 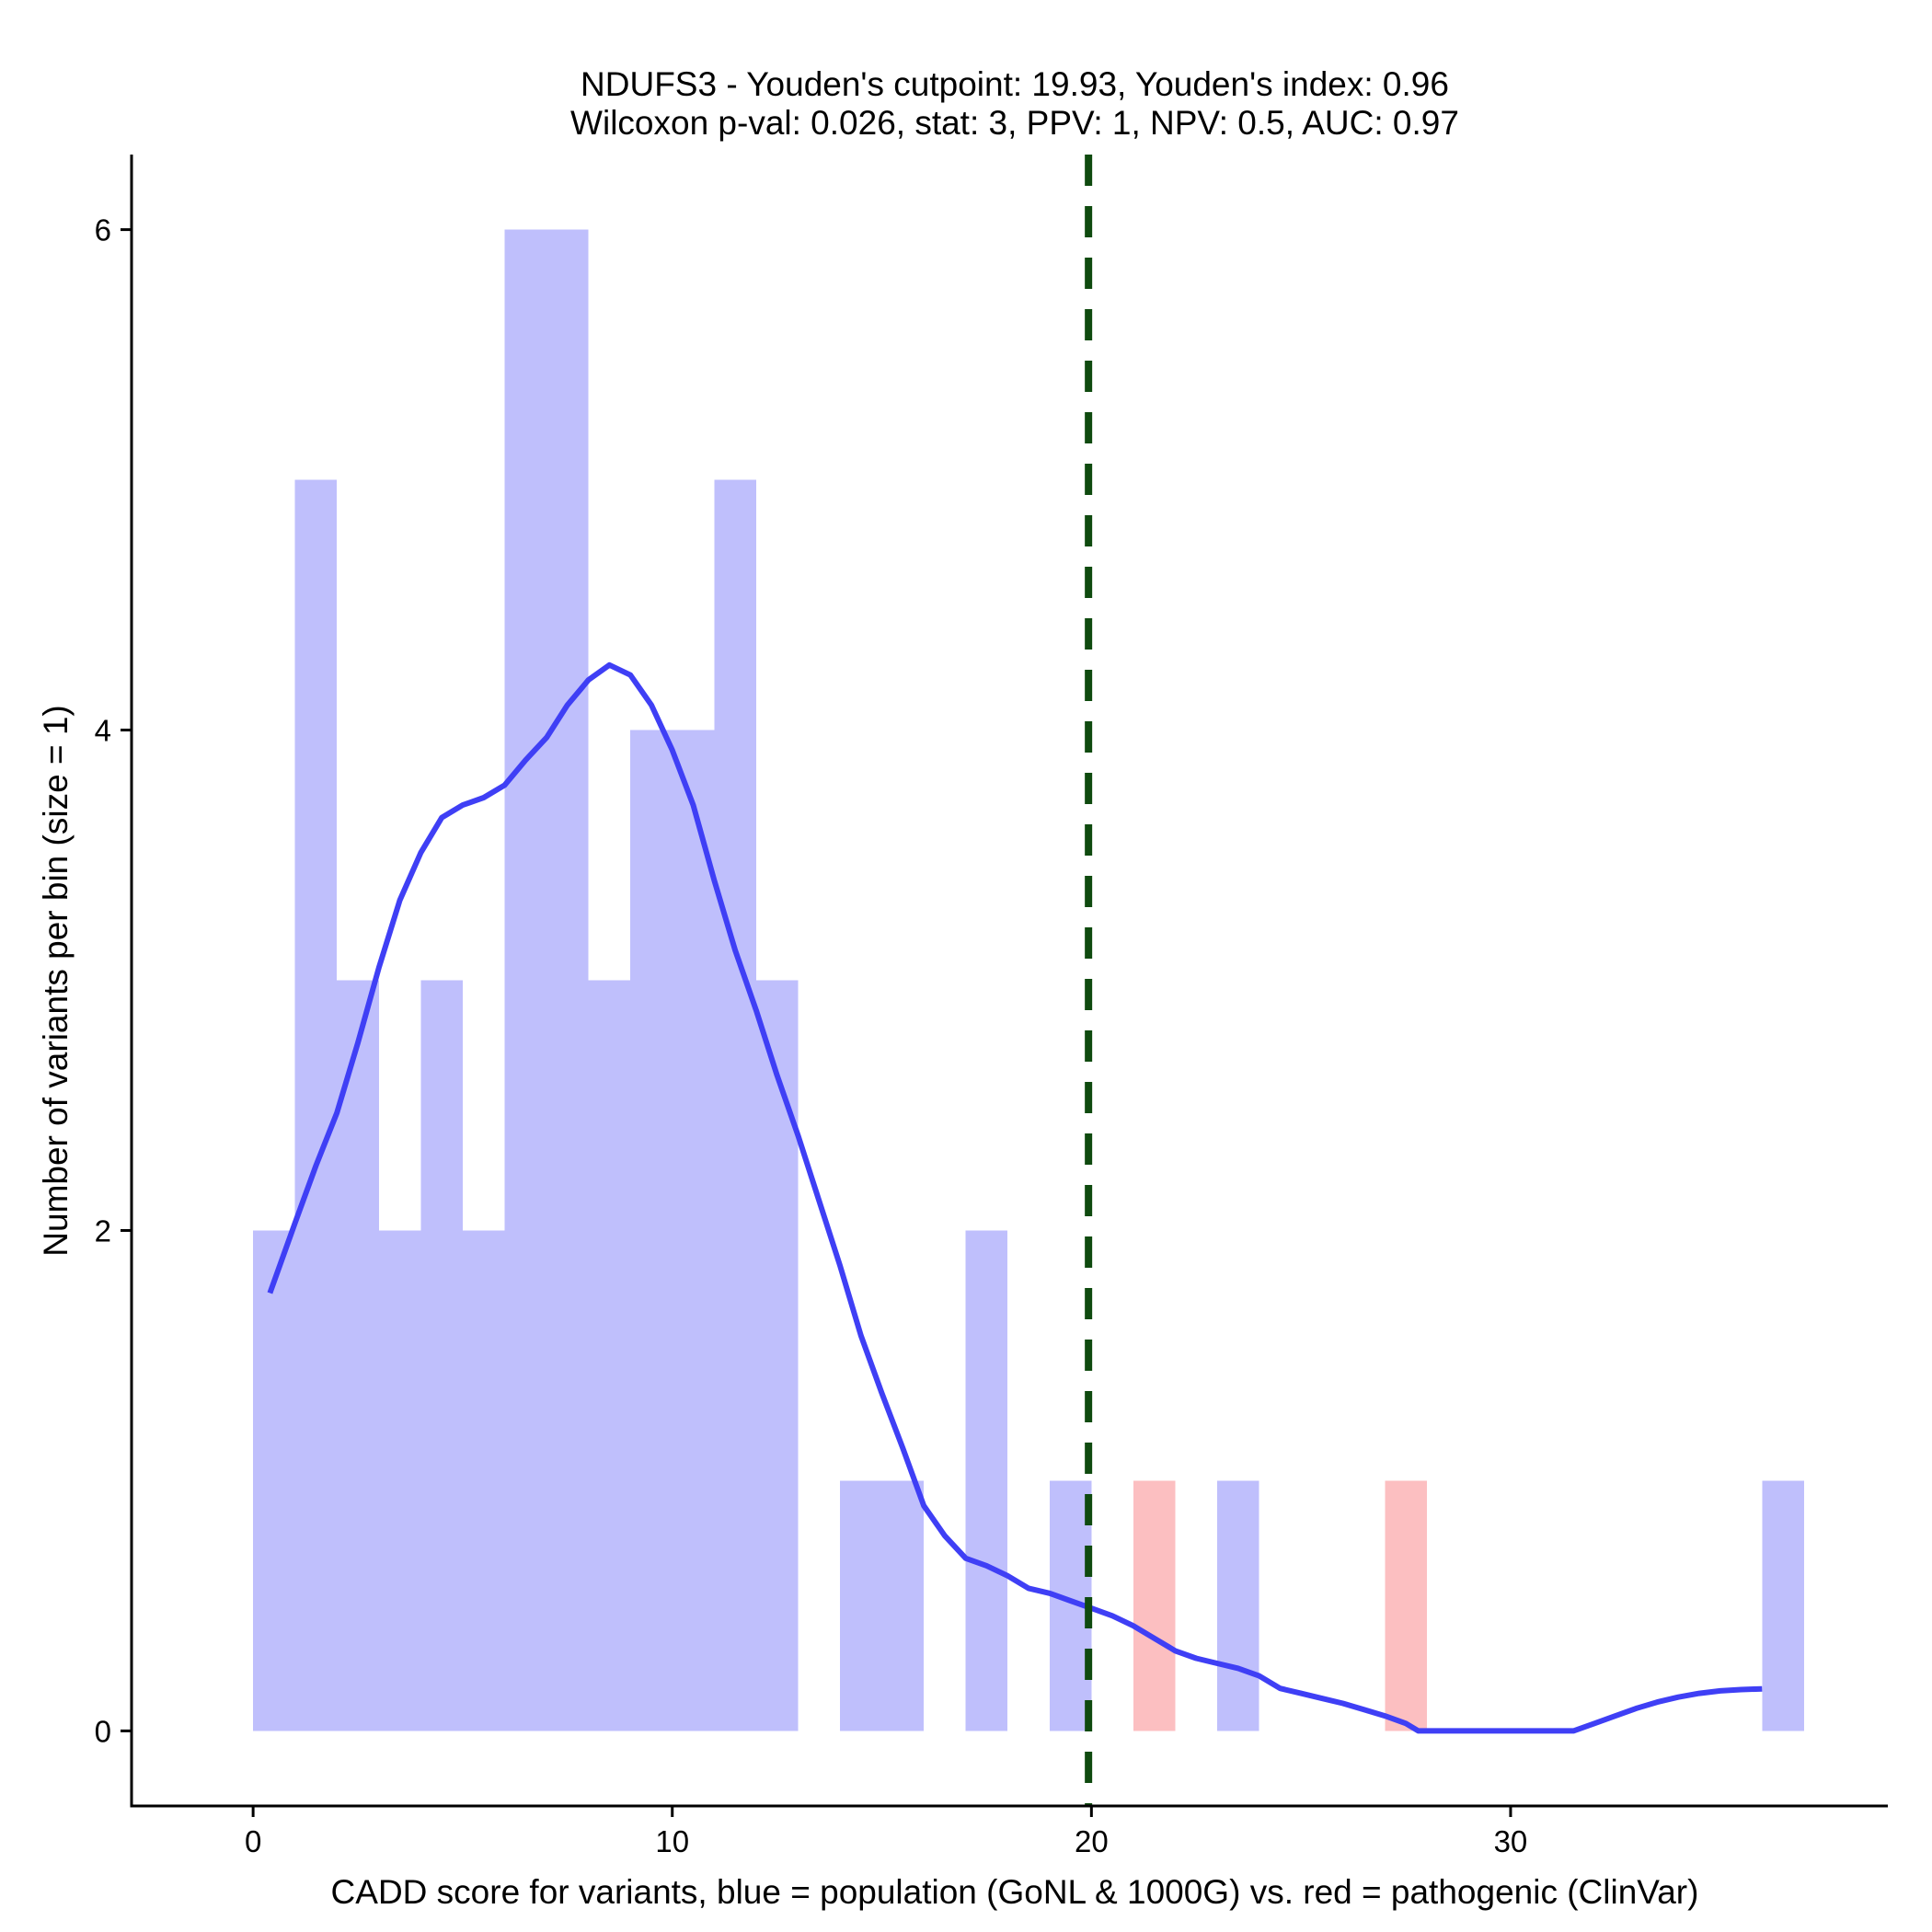 What do you see at coordinates (1511, 1841) in the screenshot?
I see `x-tick-label: 30` at bounding box center [1511, 1841].